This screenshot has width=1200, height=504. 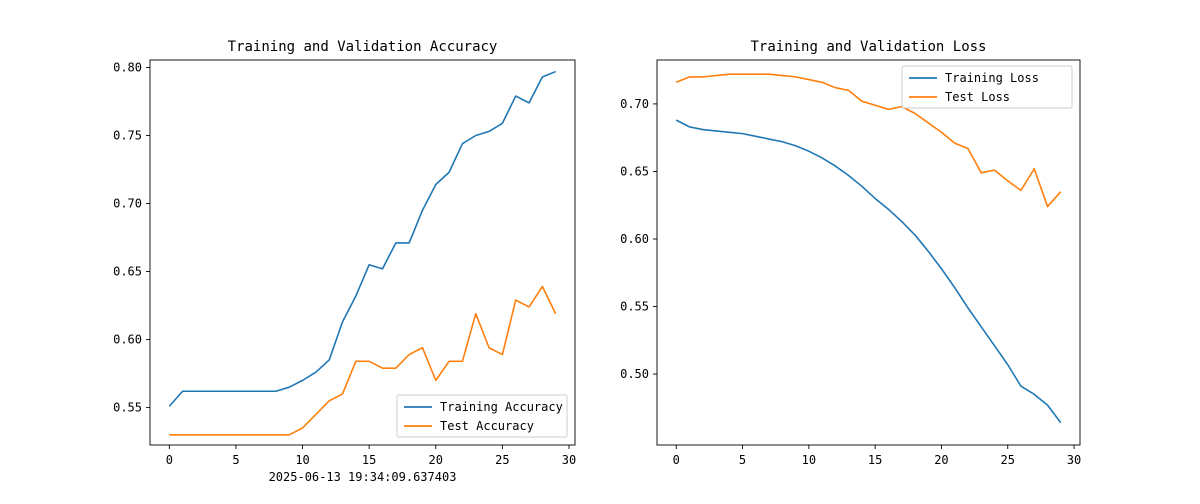 I want to click on accuracy-y-tick-label: 0.75, so click(x=127, y=136).